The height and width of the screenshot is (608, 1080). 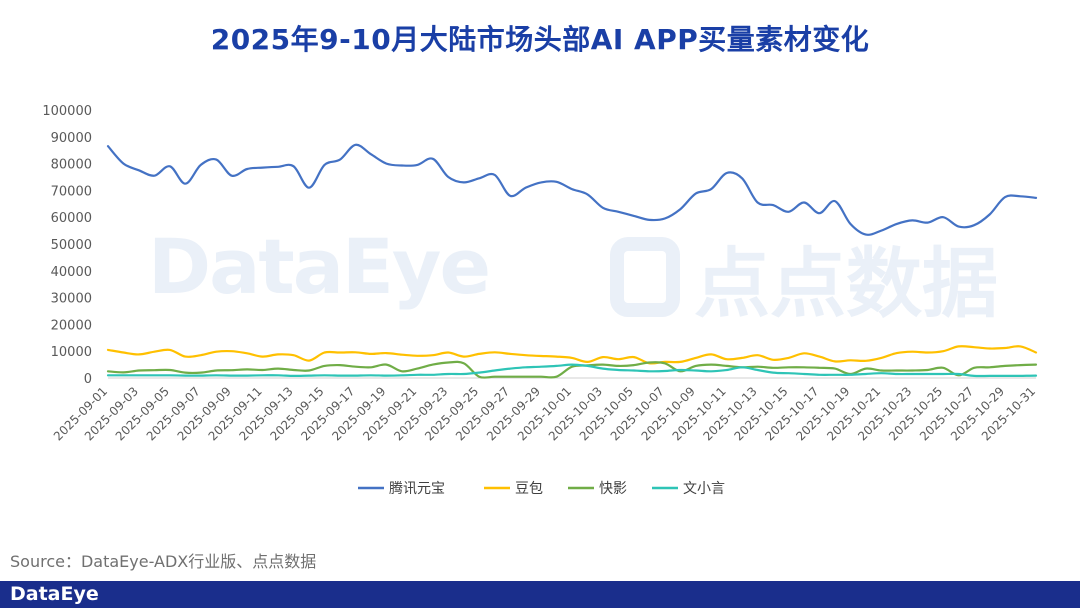 What do you see at coordinates (71, 138) in the screenshot?
I see `y-tick-label: 90000` at bounding box center [71, 138].